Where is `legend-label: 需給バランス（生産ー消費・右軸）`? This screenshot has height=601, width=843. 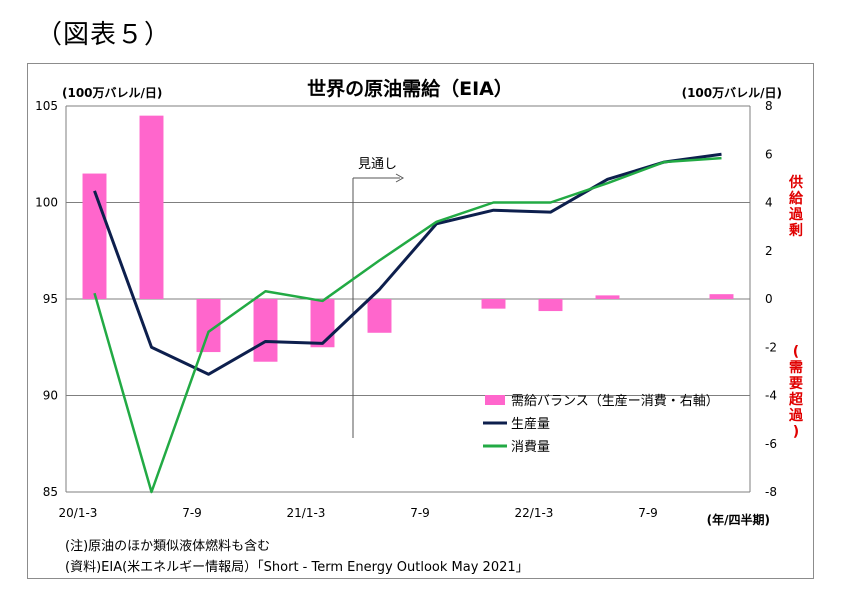 legend-label: 需給バランス（生産ー消費・右軸） is located at coordinates (615, 401).